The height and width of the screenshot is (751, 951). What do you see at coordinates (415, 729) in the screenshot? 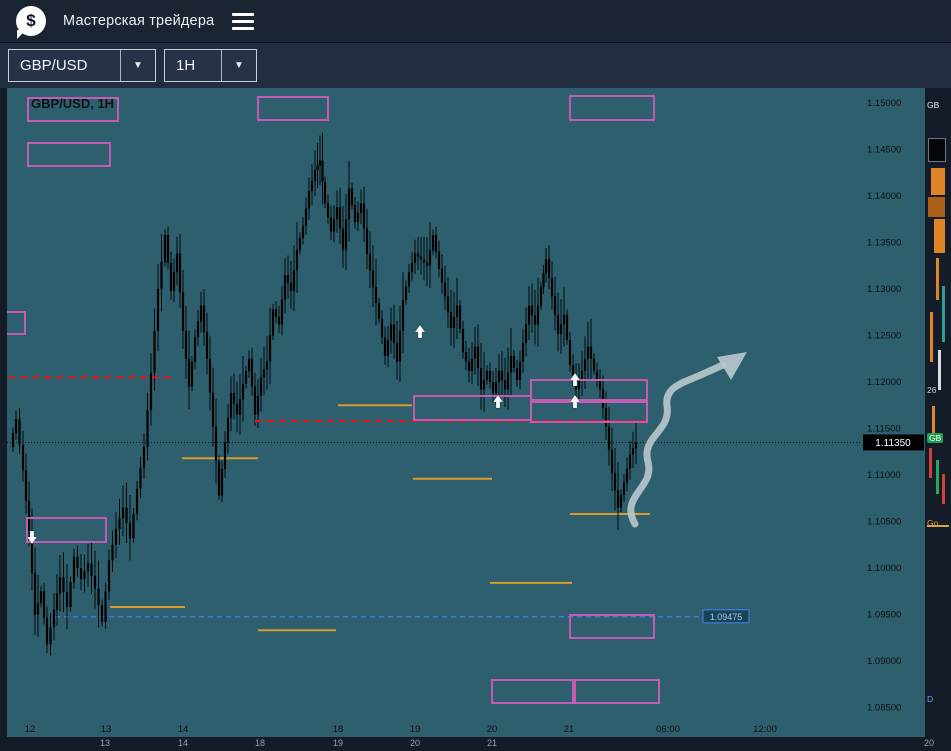
I see `time-tick-label: 19` at bounding box center [415, 729].